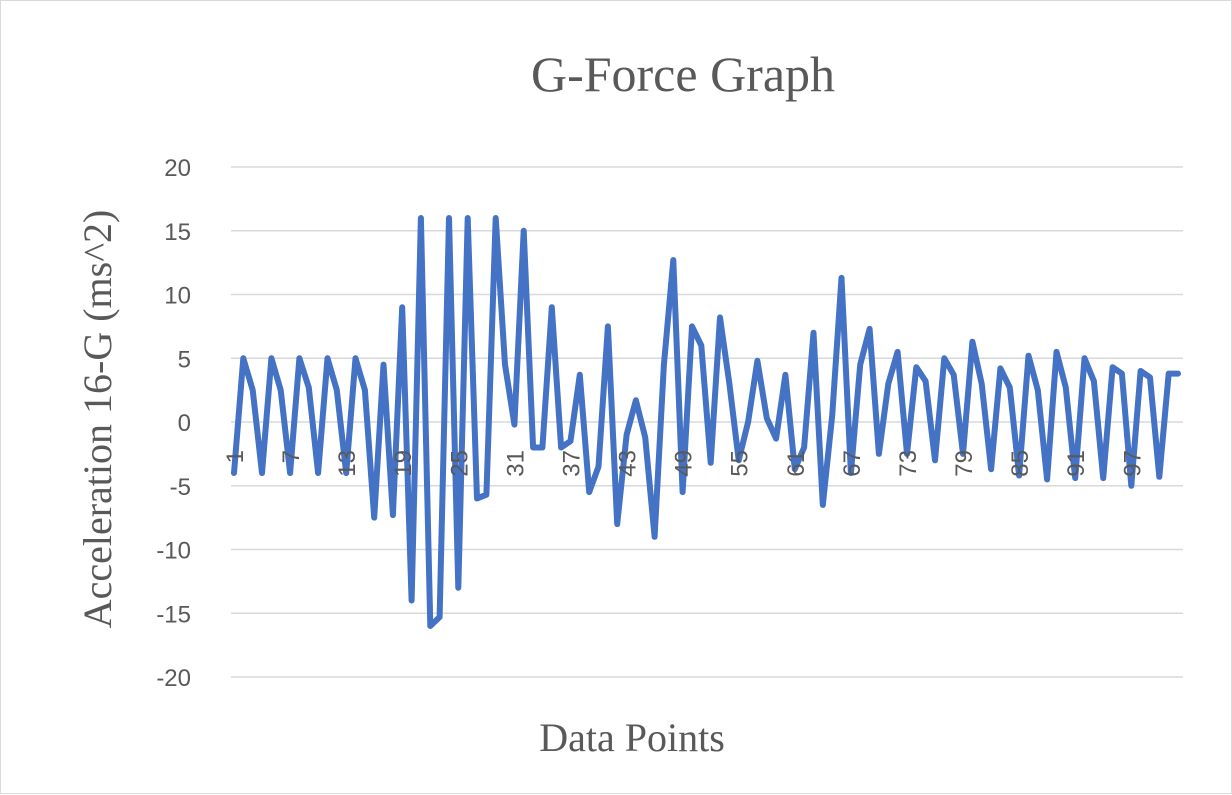  Describe the element at coordinates (1132, 463) in the screenshot. I see `x-tick-label: 97` at that location.